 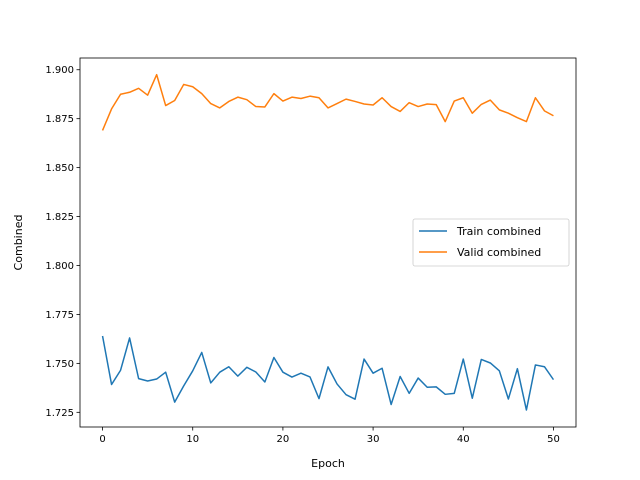 I want to click on legend-label-valid: Valid combined, so click(x=499, y=252).